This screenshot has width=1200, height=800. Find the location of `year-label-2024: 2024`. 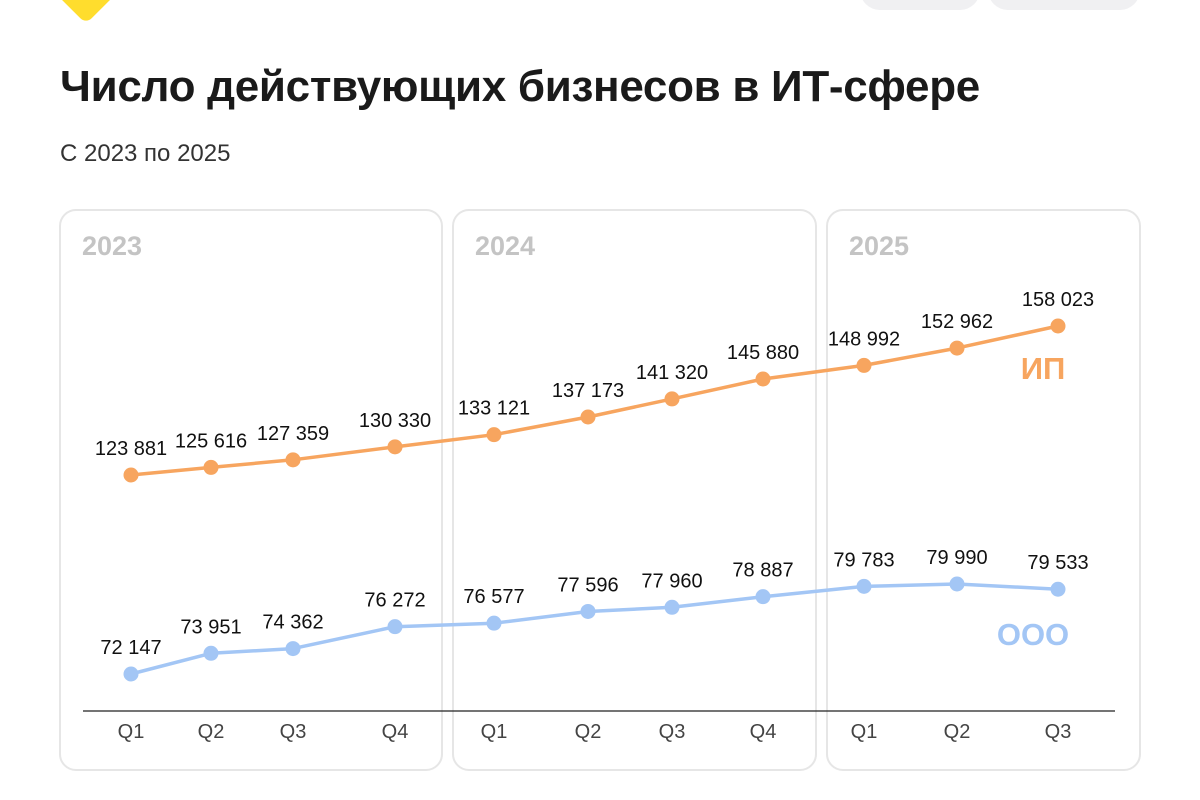

year-label-2024: 2024 is located at coordinates (505, 246).